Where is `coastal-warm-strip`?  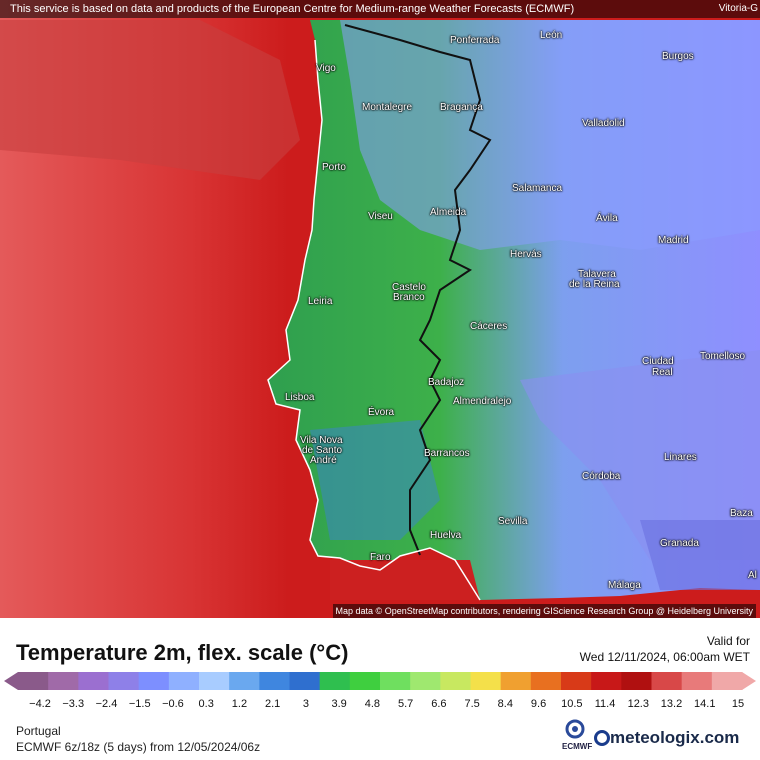 coastal-warm-strip is located at coordinates (405, 580).